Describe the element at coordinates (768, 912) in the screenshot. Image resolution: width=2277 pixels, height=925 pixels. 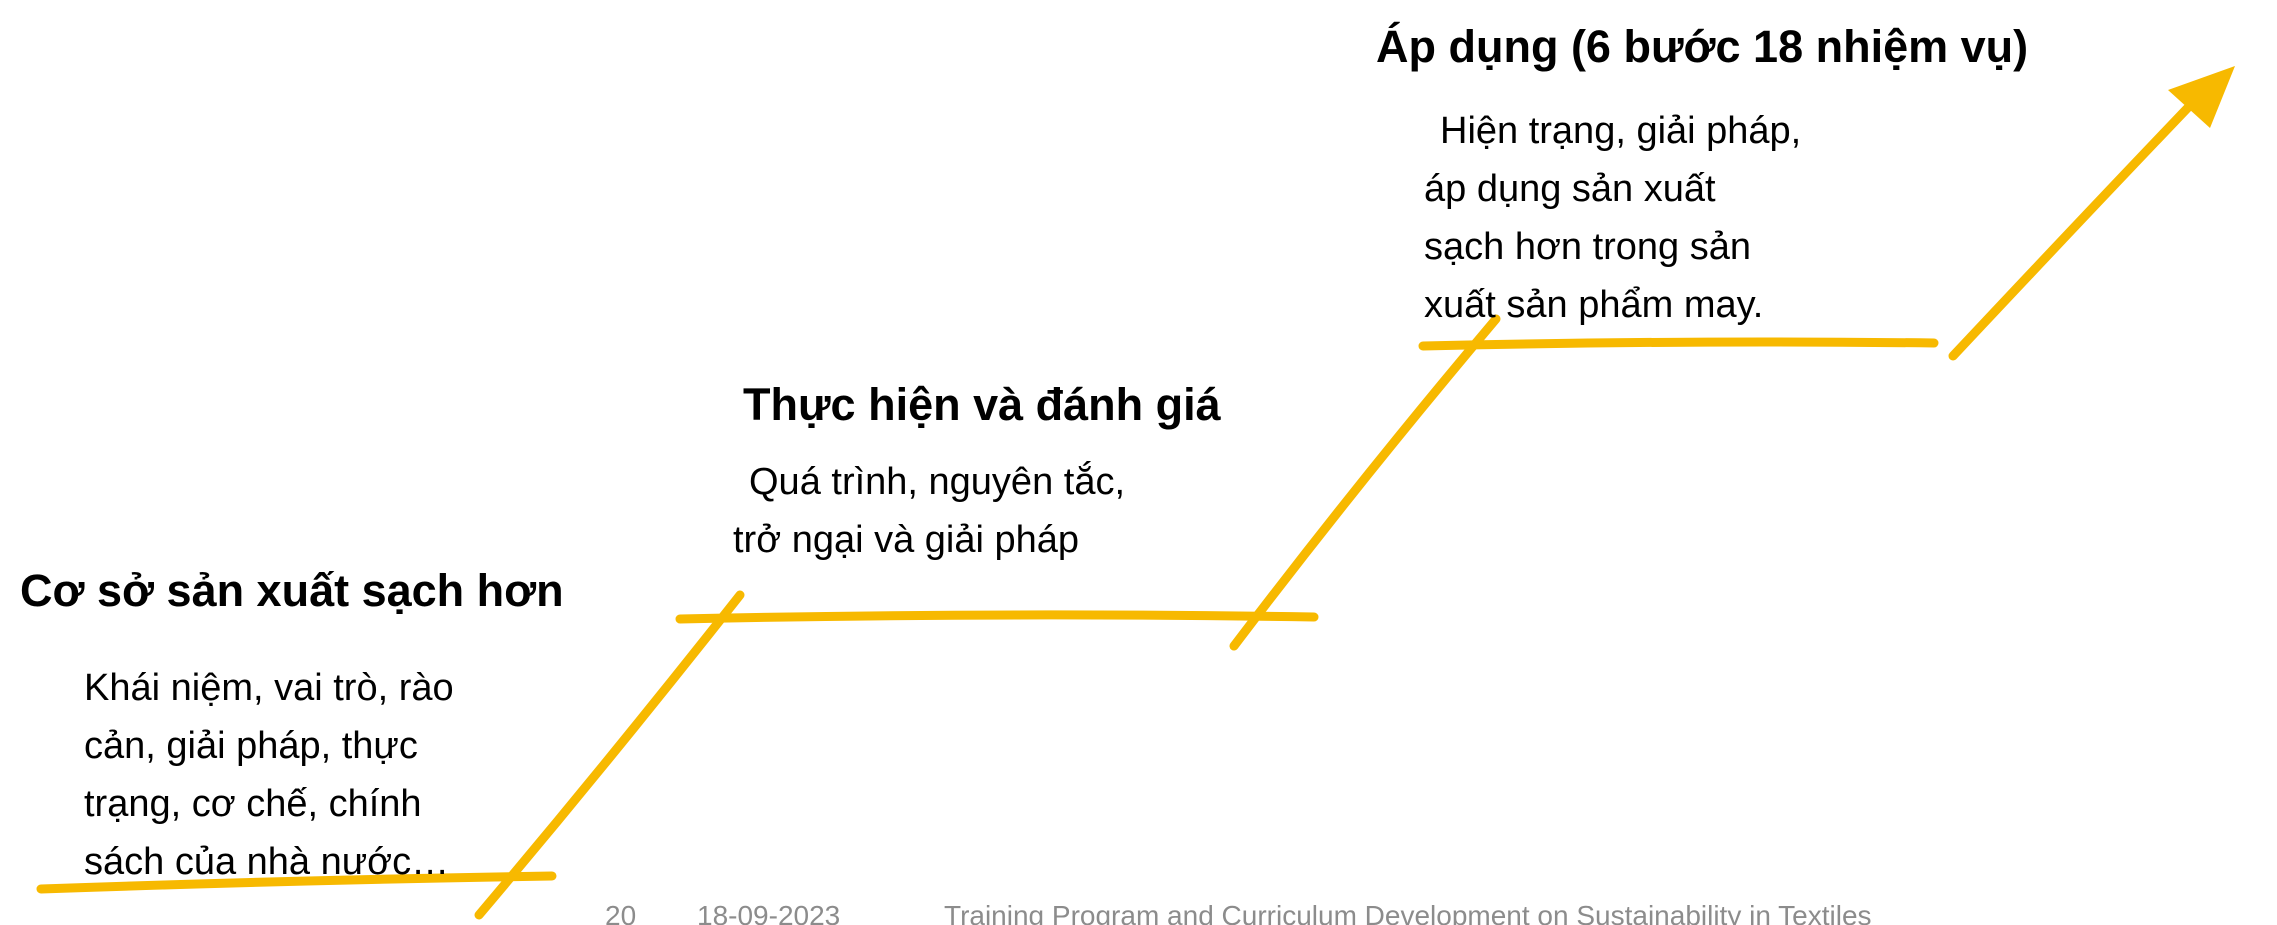
I see `footer-date: 18-09-2023` at that location.